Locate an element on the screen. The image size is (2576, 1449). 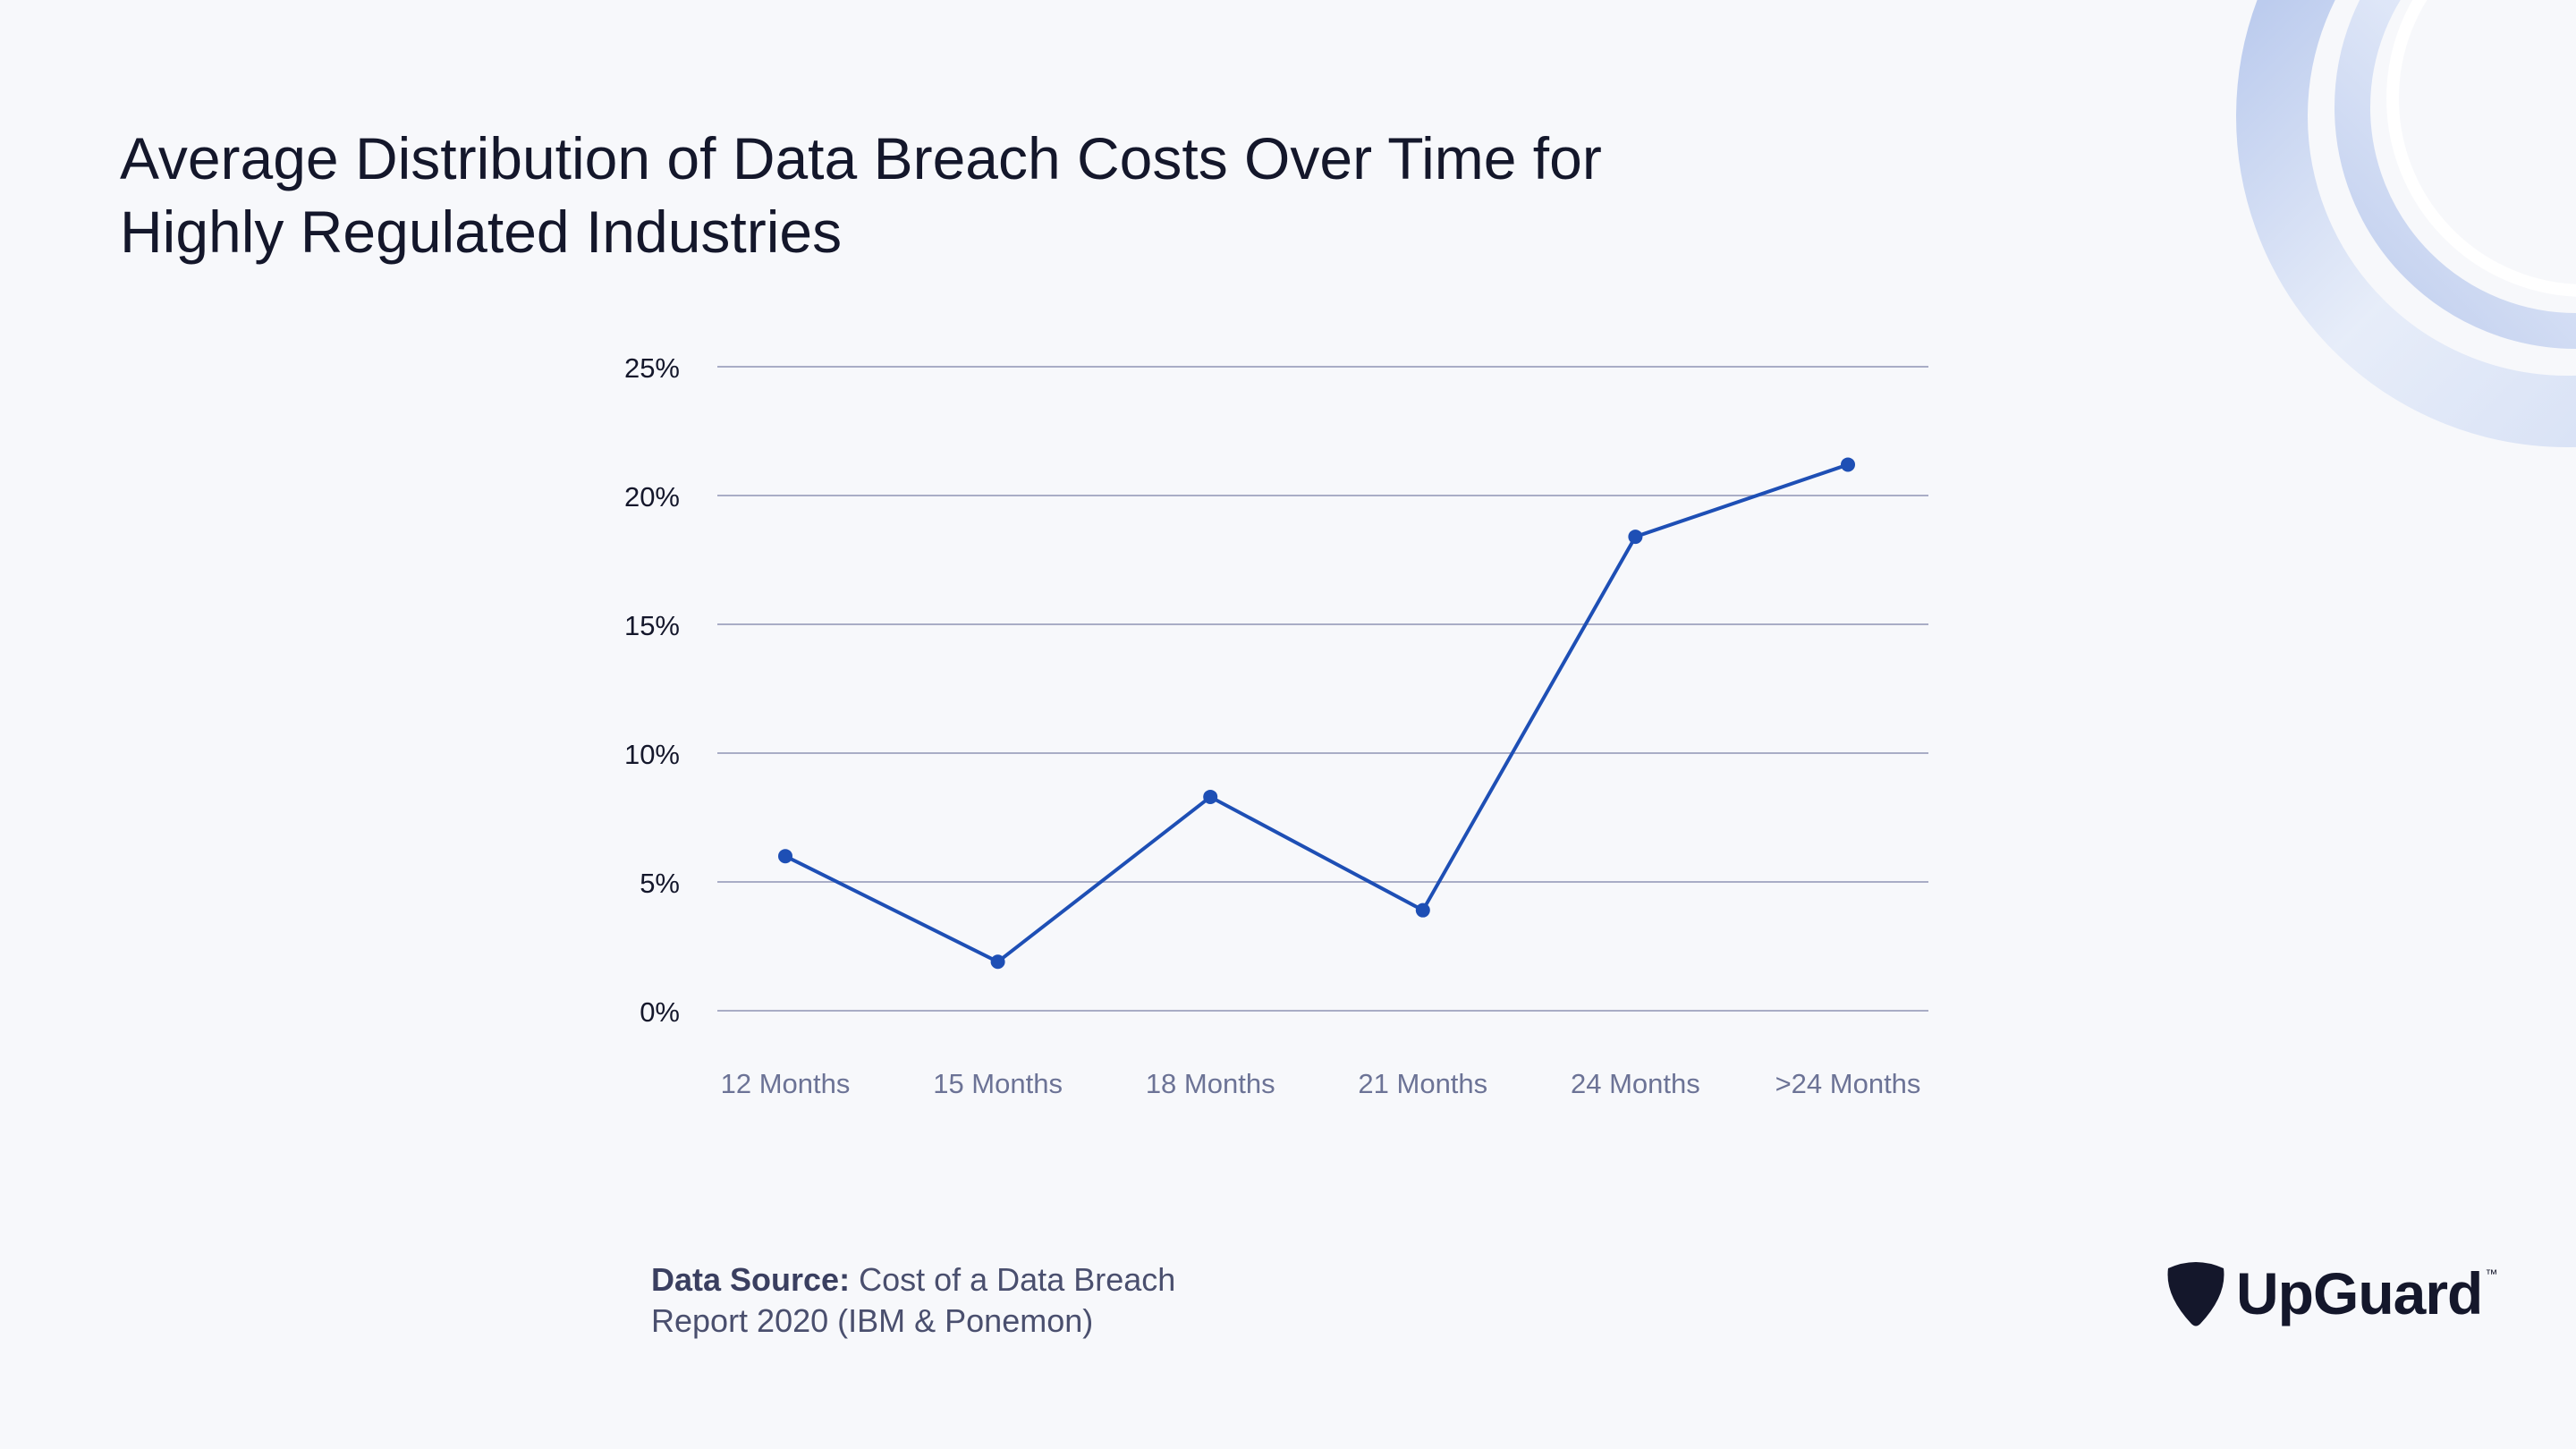
y-tick-label: 25% is located at coordinates (652, 368).